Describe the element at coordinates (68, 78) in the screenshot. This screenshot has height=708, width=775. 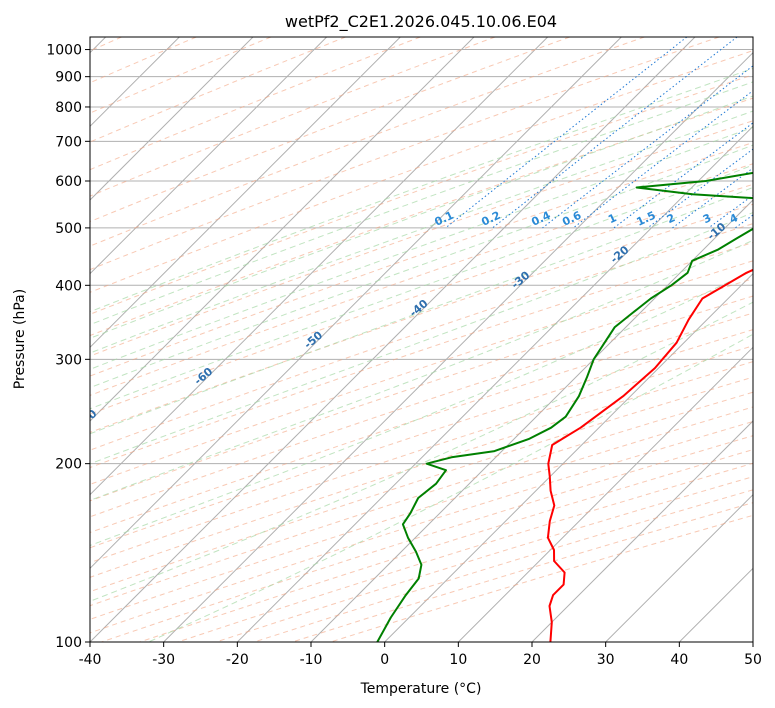
I see `y-tick-label: 900` at that location.